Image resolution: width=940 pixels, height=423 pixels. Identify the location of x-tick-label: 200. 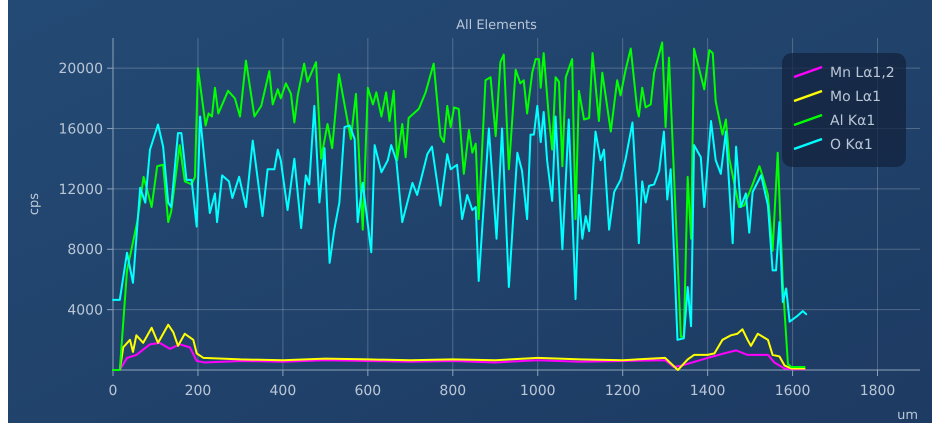
(198, 391).